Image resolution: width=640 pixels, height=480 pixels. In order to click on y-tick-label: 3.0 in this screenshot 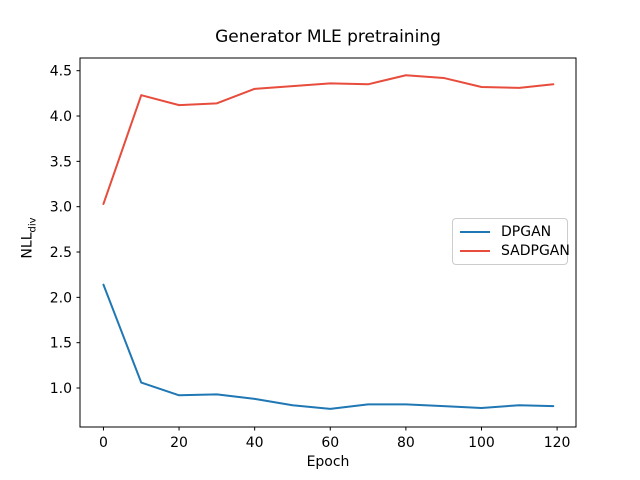, I will do `click(61, 208)`.